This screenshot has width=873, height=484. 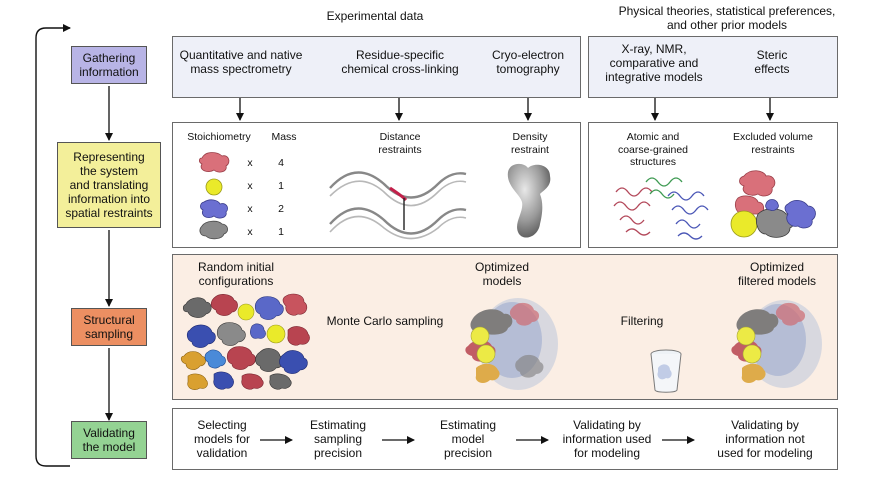 I want to click on data-cryo-et: Cryo-electron tomography, so click(x=528, y=62).